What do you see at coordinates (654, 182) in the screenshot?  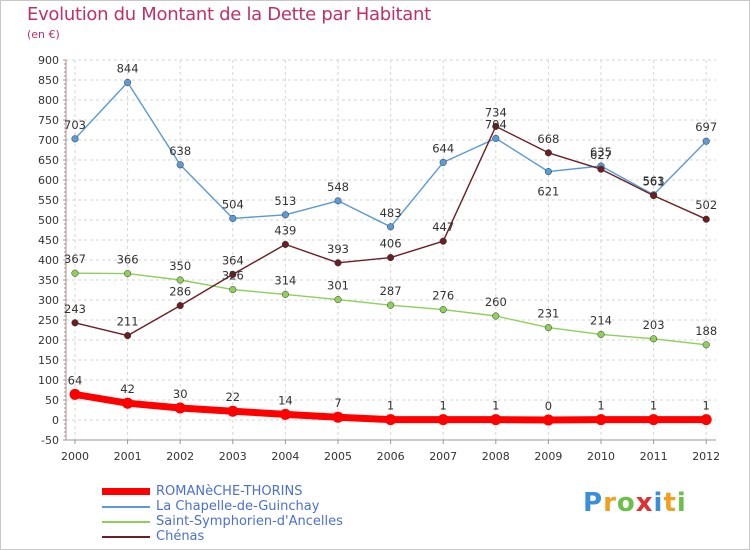 I see `data-label: 561` at bounding box center [654, 182].